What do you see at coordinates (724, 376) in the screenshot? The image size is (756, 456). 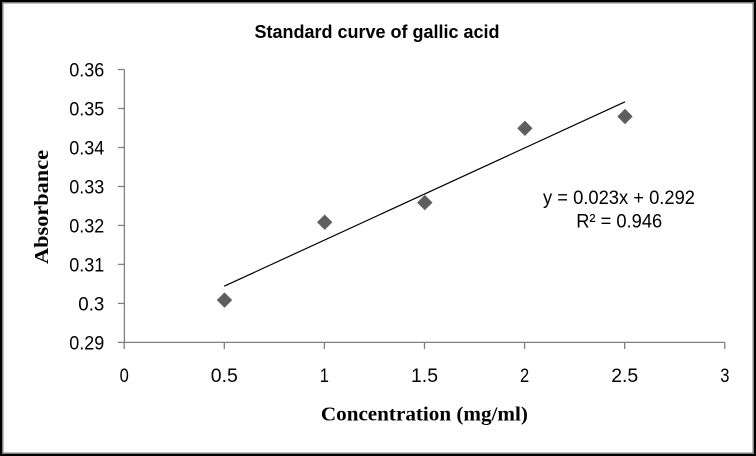 I see `svg-text: 3` at bounding box center [724, 376].